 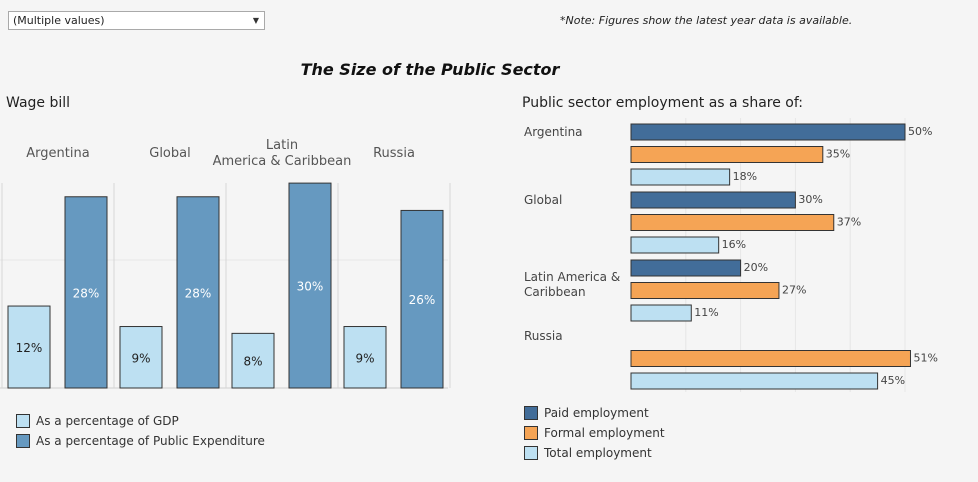 I want to click on wage-bar-global-gdp, so click(x=141, y=357).